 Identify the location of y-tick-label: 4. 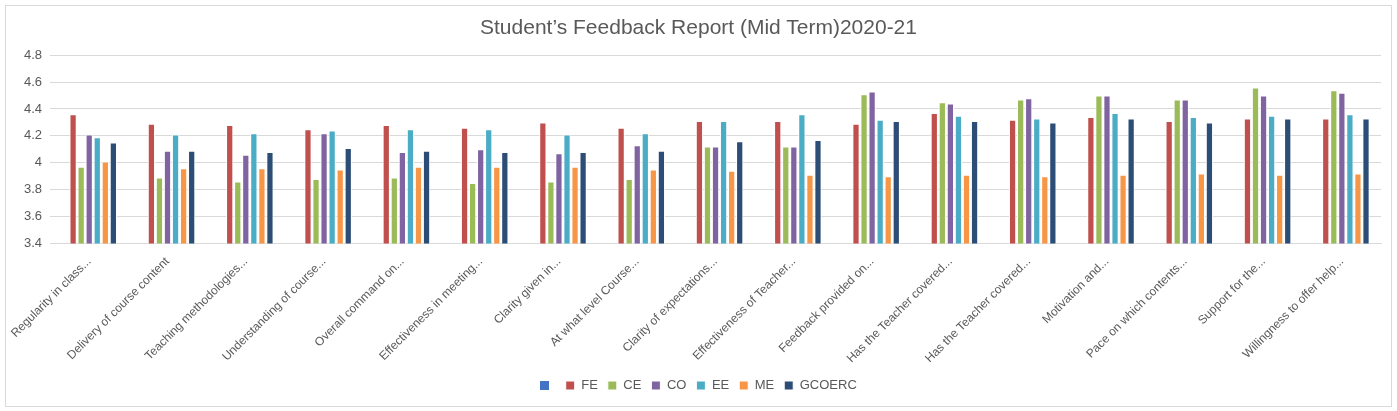
(38, 162).